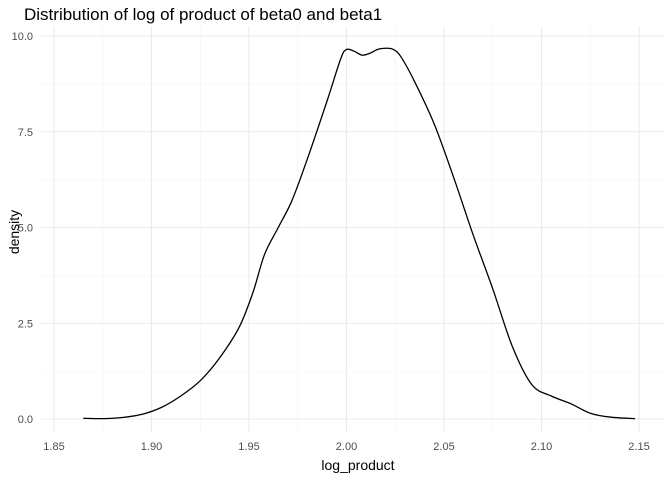  I want to click on y-tick-label: 7.5, so click(25, 133).